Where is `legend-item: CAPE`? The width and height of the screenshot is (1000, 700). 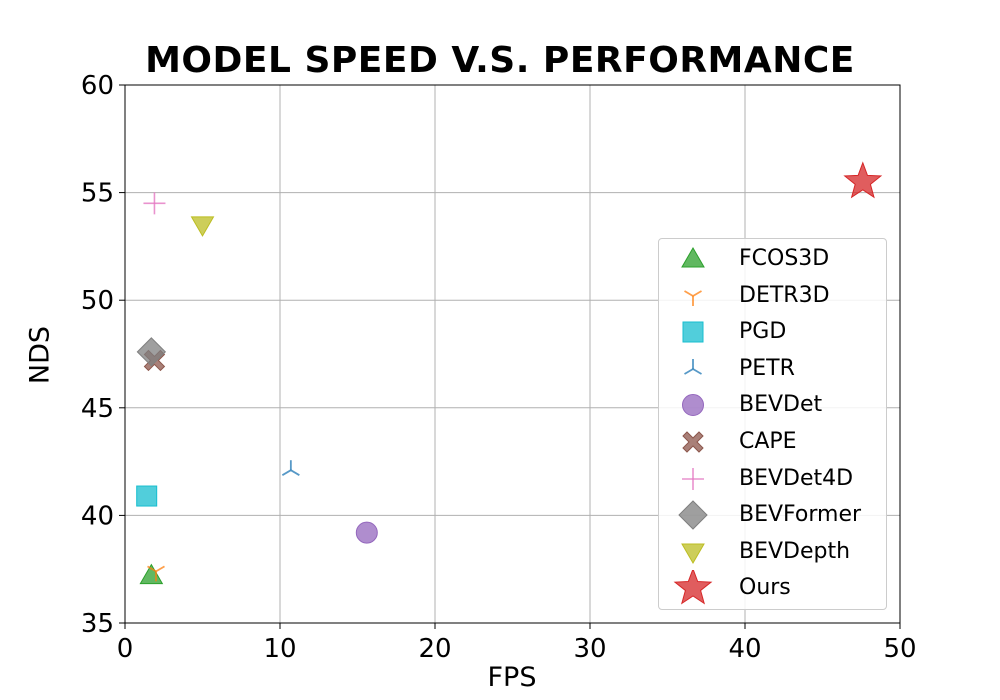 legend-item: CAPE is located at coordinates (773, 442).